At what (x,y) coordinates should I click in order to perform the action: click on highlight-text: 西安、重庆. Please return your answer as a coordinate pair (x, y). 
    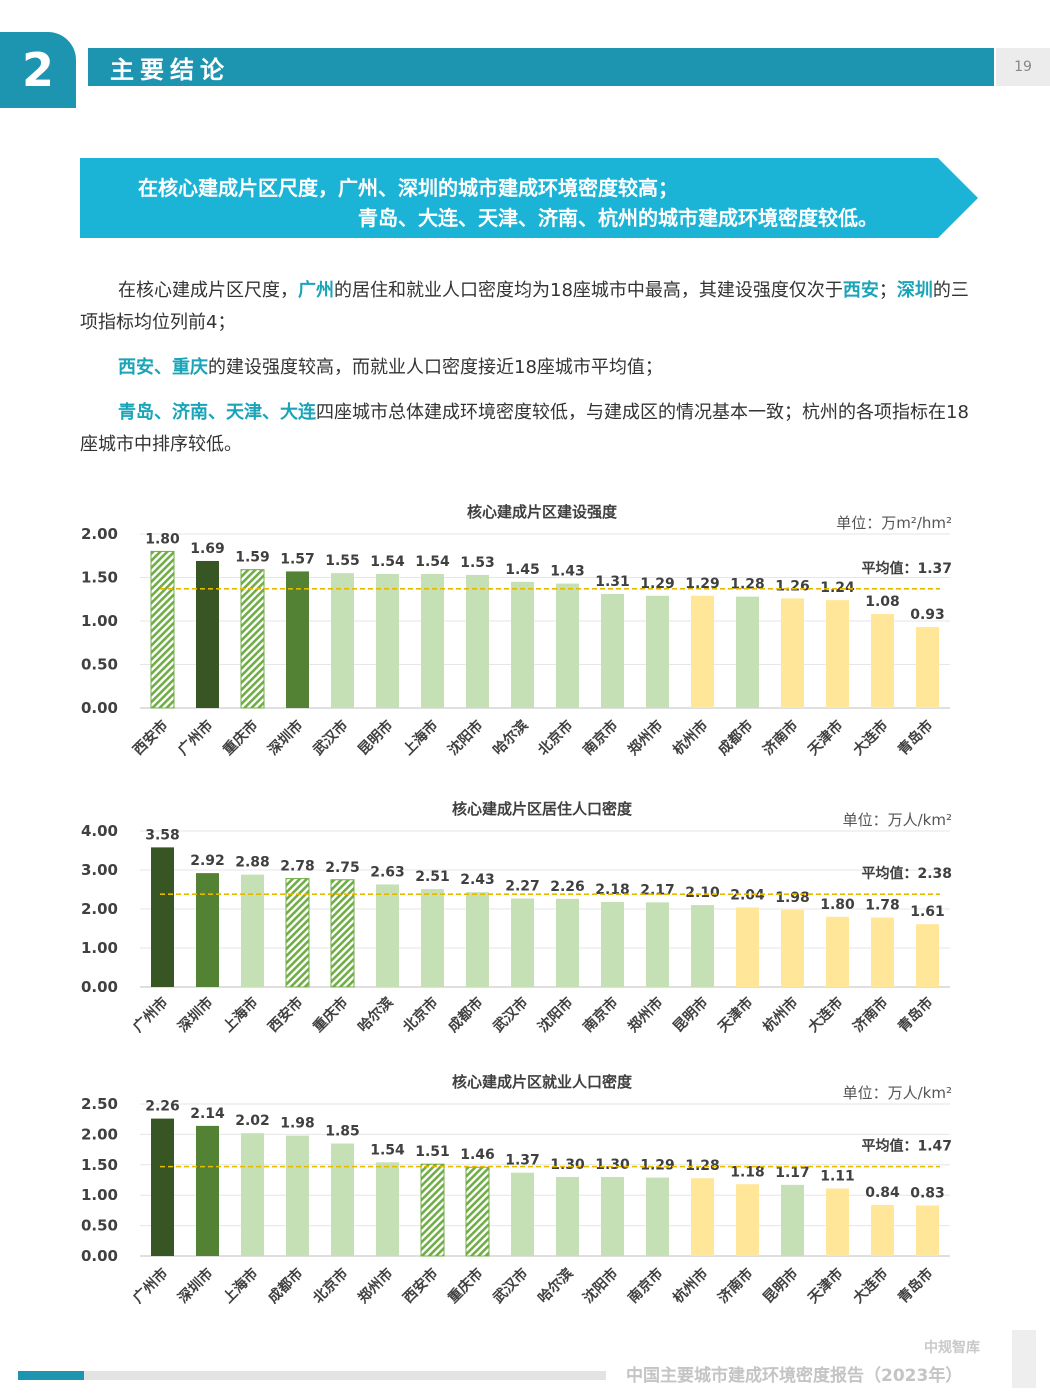
    Looking at the image, I should click on (163, 367).